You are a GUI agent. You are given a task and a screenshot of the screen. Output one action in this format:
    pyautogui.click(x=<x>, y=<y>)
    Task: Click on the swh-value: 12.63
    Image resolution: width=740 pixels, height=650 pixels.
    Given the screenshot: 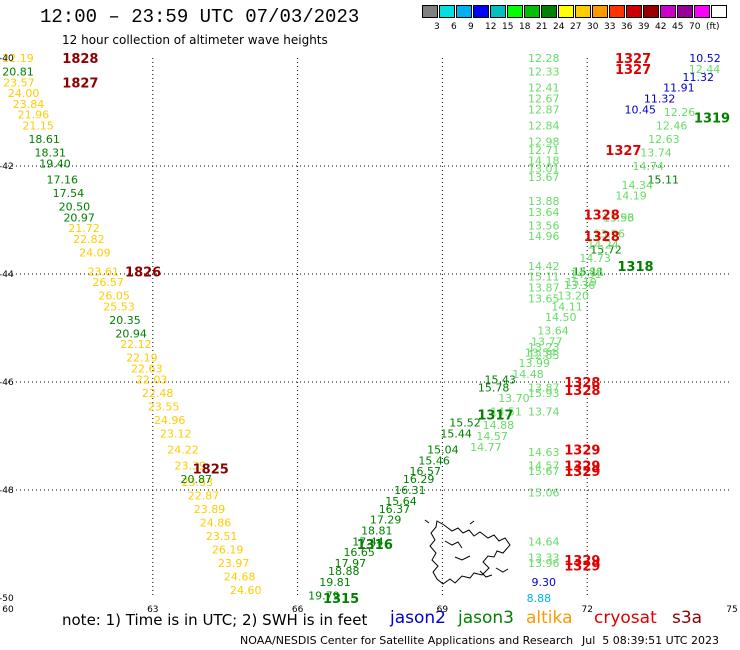 What is the action you would take?
    pyautogui.click(x=664, y=139)
    